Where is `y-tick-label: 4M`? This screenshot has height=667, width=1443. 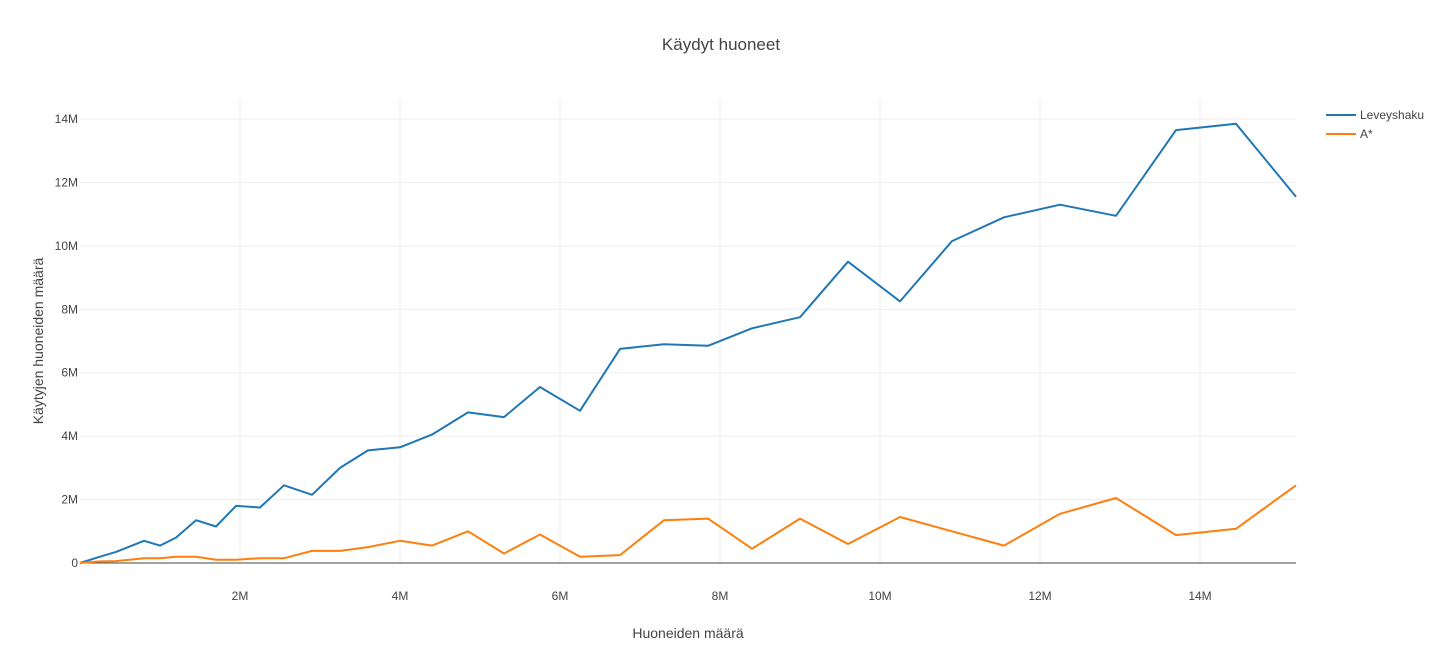
y-tick-label: 4M is located at coordinates (69, 436).